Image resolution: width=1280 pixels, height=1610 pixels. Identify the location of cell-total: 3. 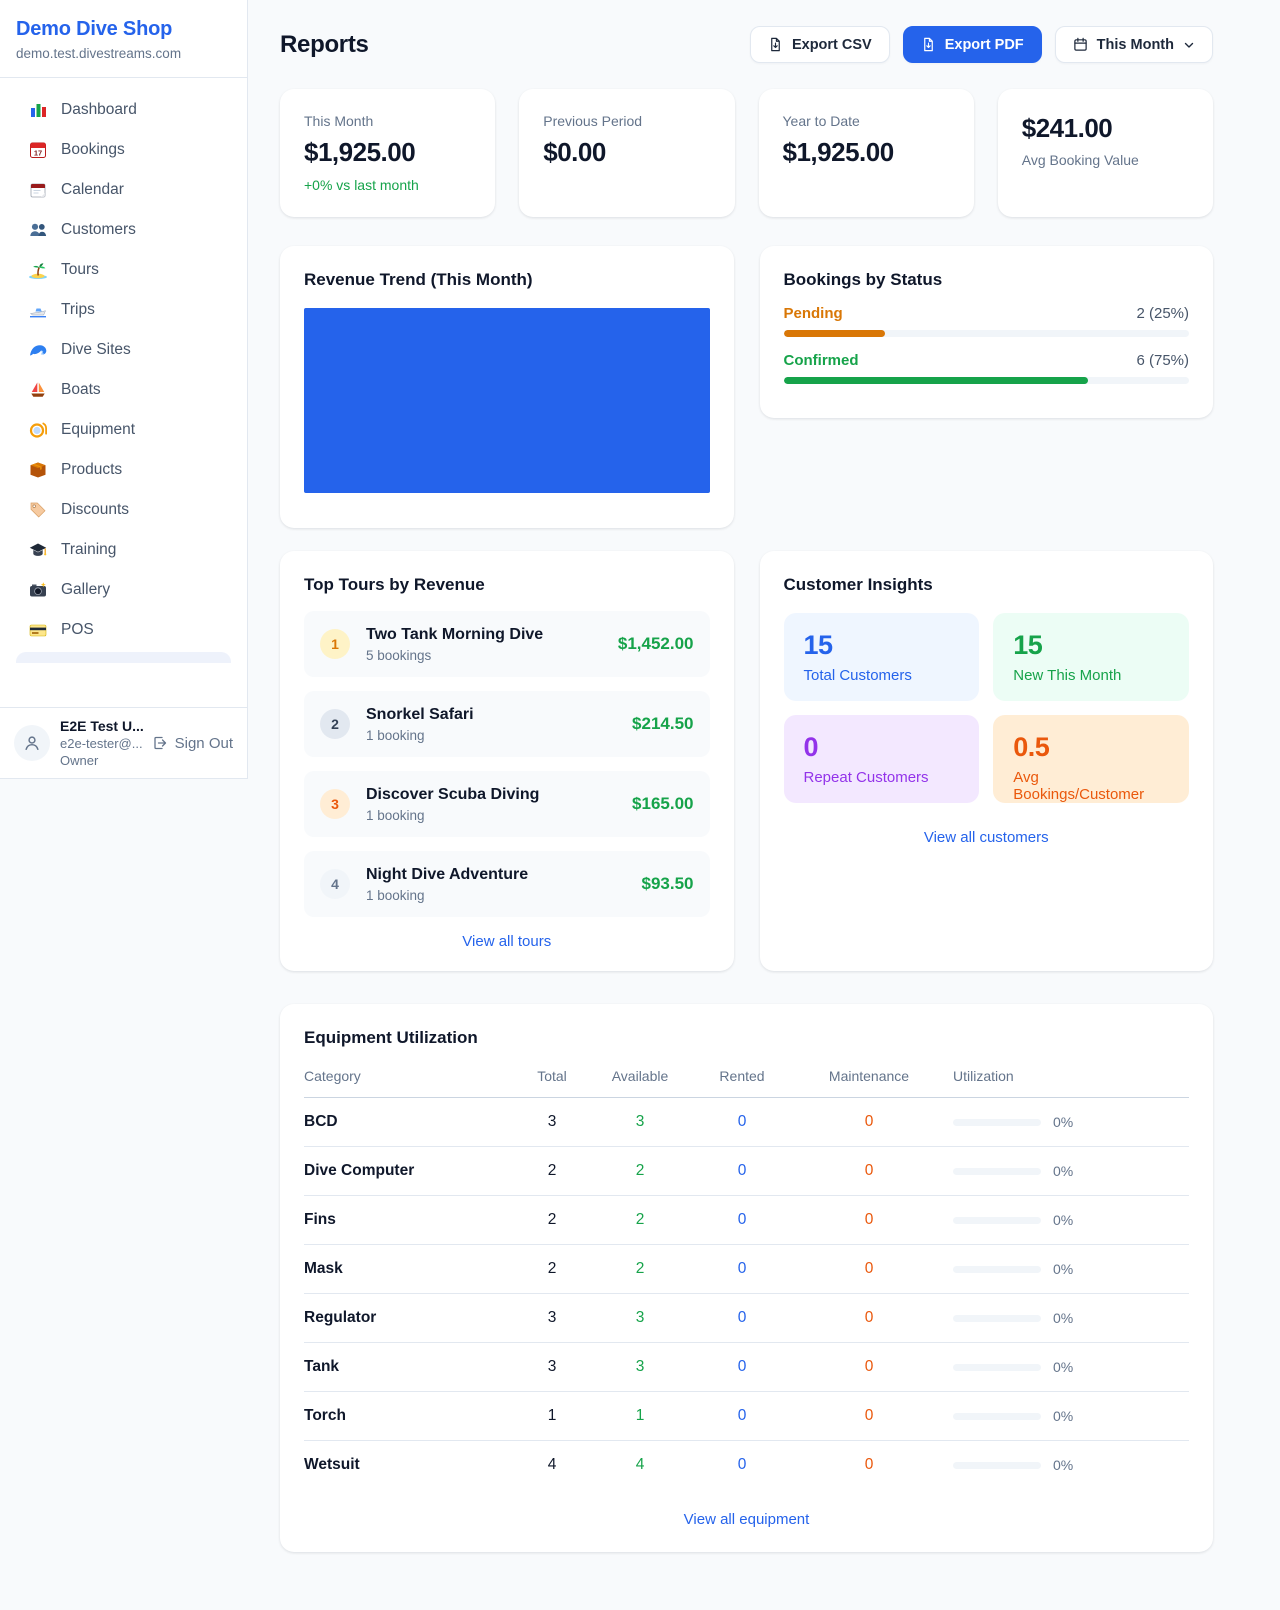
(552, 1121).